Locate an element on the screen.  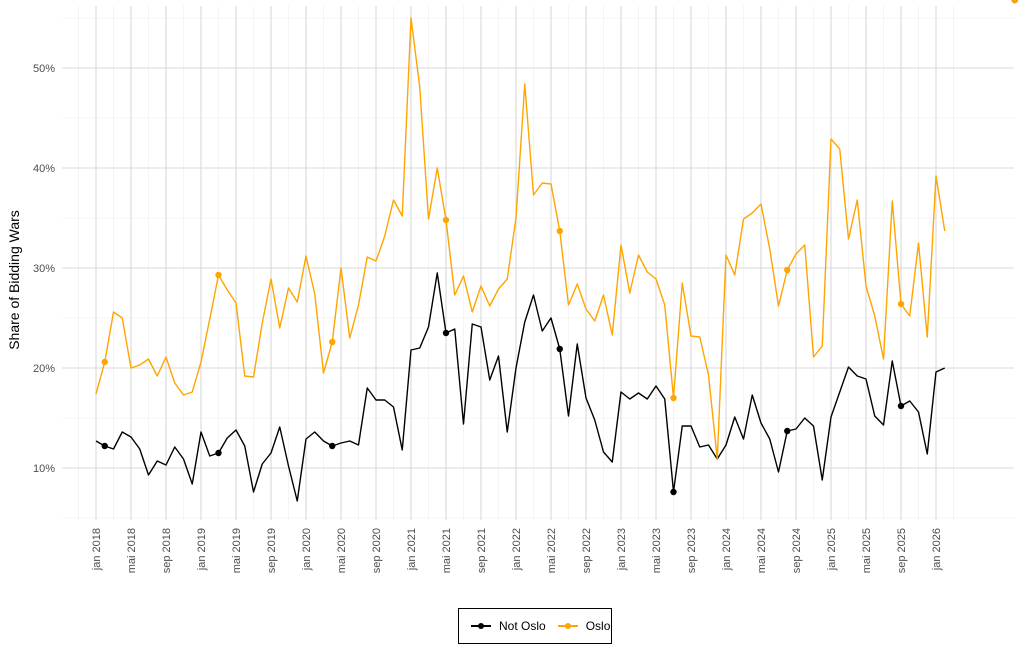
x-tick-label: mai 2025 is located at coordinates (867, 550).